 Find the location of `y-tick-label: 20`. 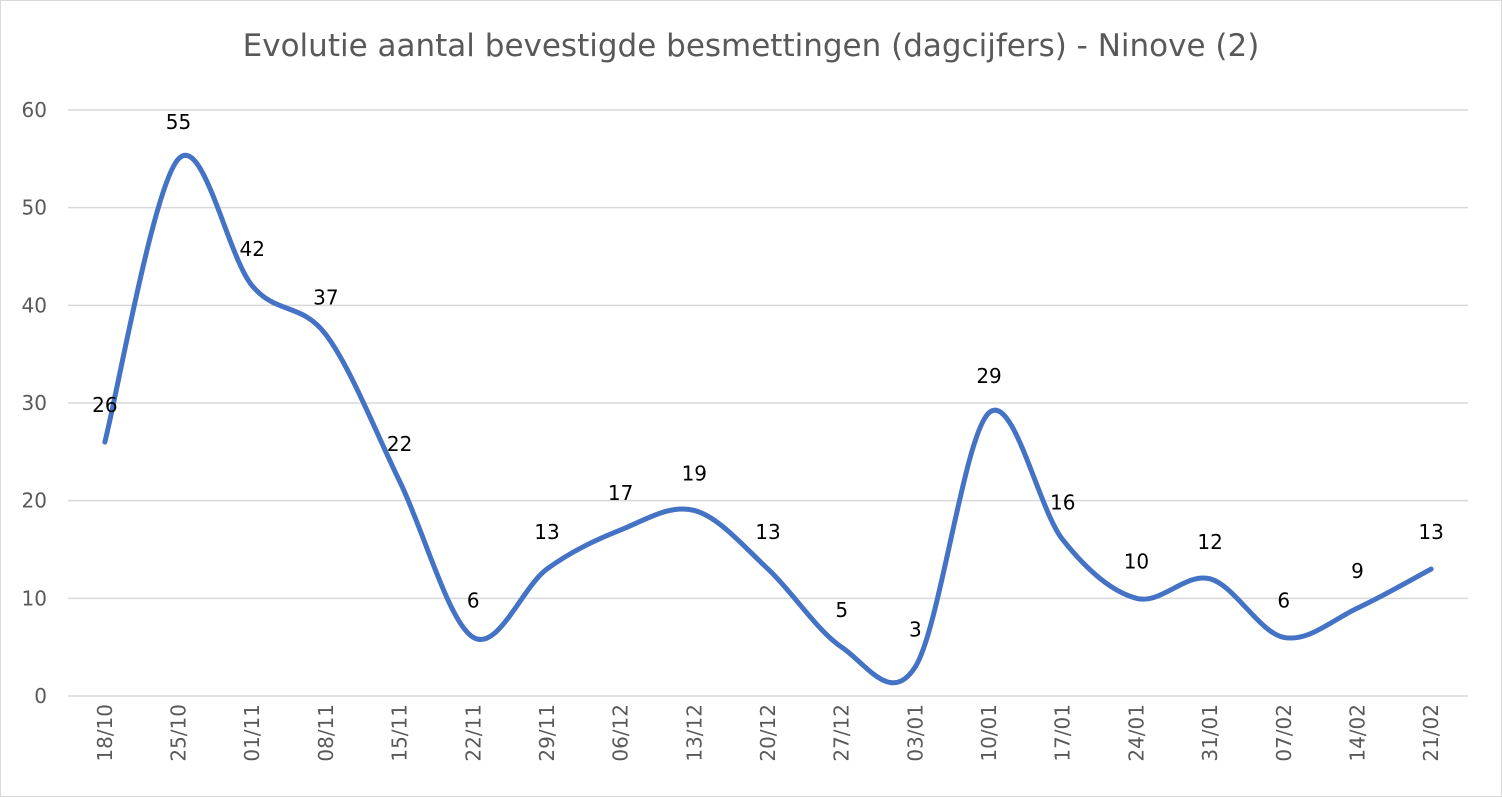

y-tick-label: 20 is located at coordinates (34, 501).